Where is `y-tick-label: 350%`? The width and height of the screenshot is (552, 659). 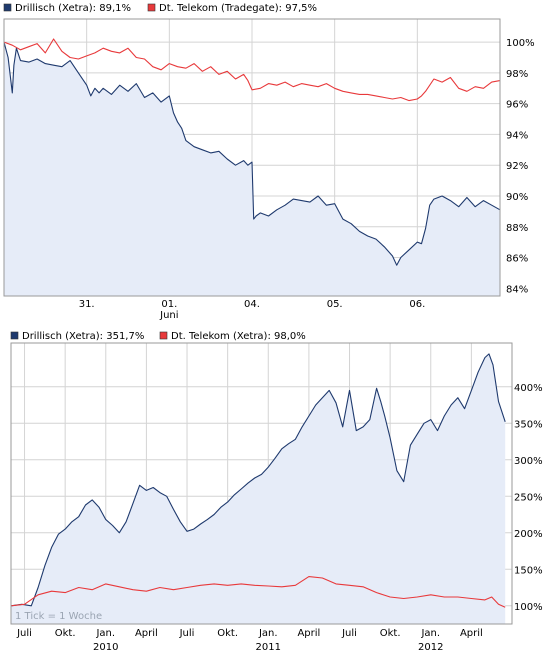 y-tick-label: 350% is located at coordinates (528, 424).